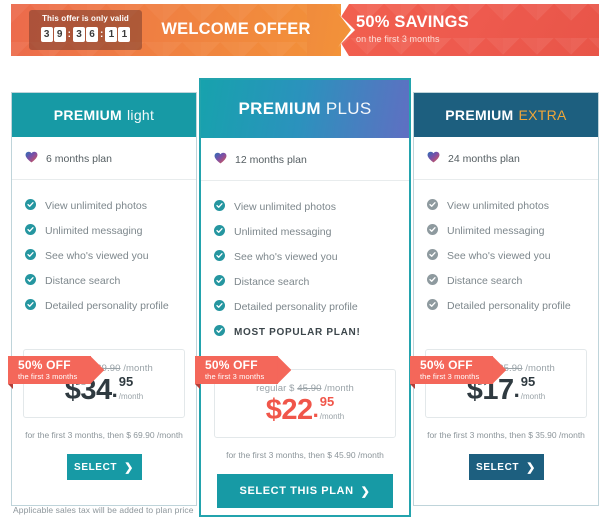 This screenshot has height=524, width=610. Describe the element at coordinates (108, 368) in the screenshot. I see `regular-amount: 69.90` at that location.